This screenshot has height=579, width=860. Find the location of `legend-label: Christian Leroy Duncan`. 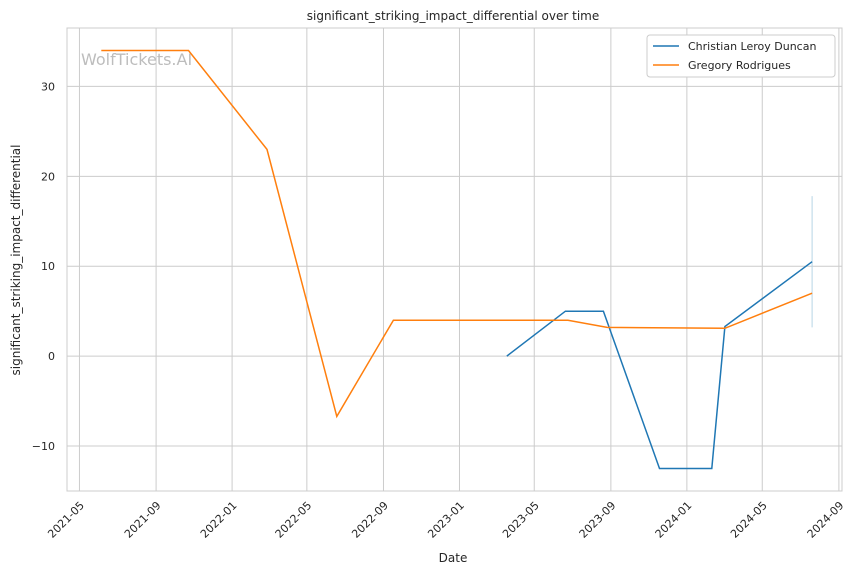

legend-label: Christian Leroy Duncan is located at coordinates (752, 46).